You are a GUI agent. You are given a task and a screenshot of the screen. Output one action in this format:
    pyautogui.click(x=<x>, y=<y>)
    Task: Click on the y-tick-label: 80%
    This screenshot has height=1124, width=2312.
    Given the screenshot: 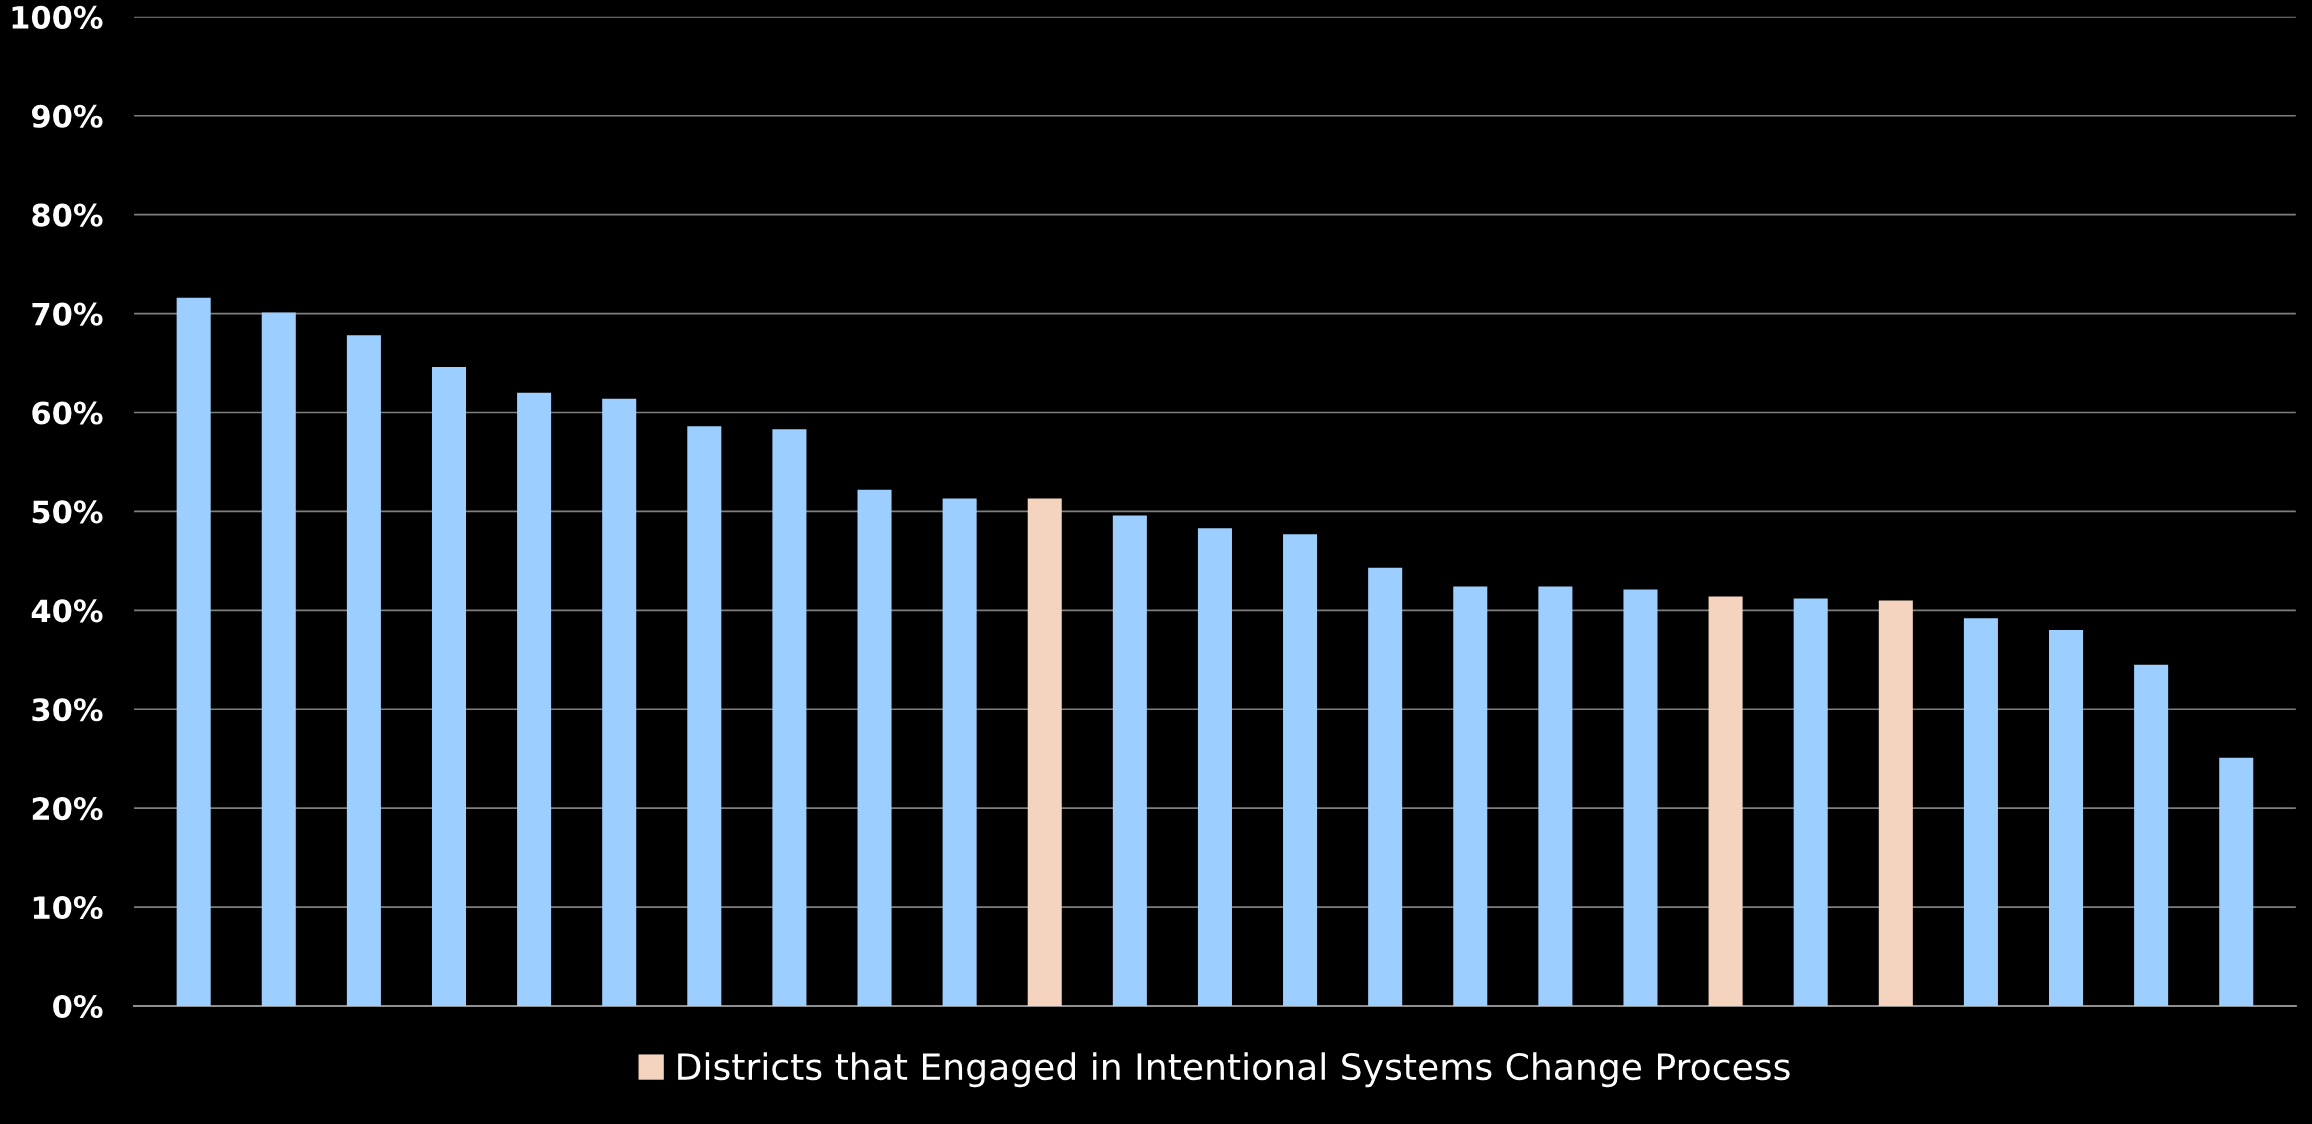 What is the action you would take?
    pyautogui.click(x=67, y=215)
    